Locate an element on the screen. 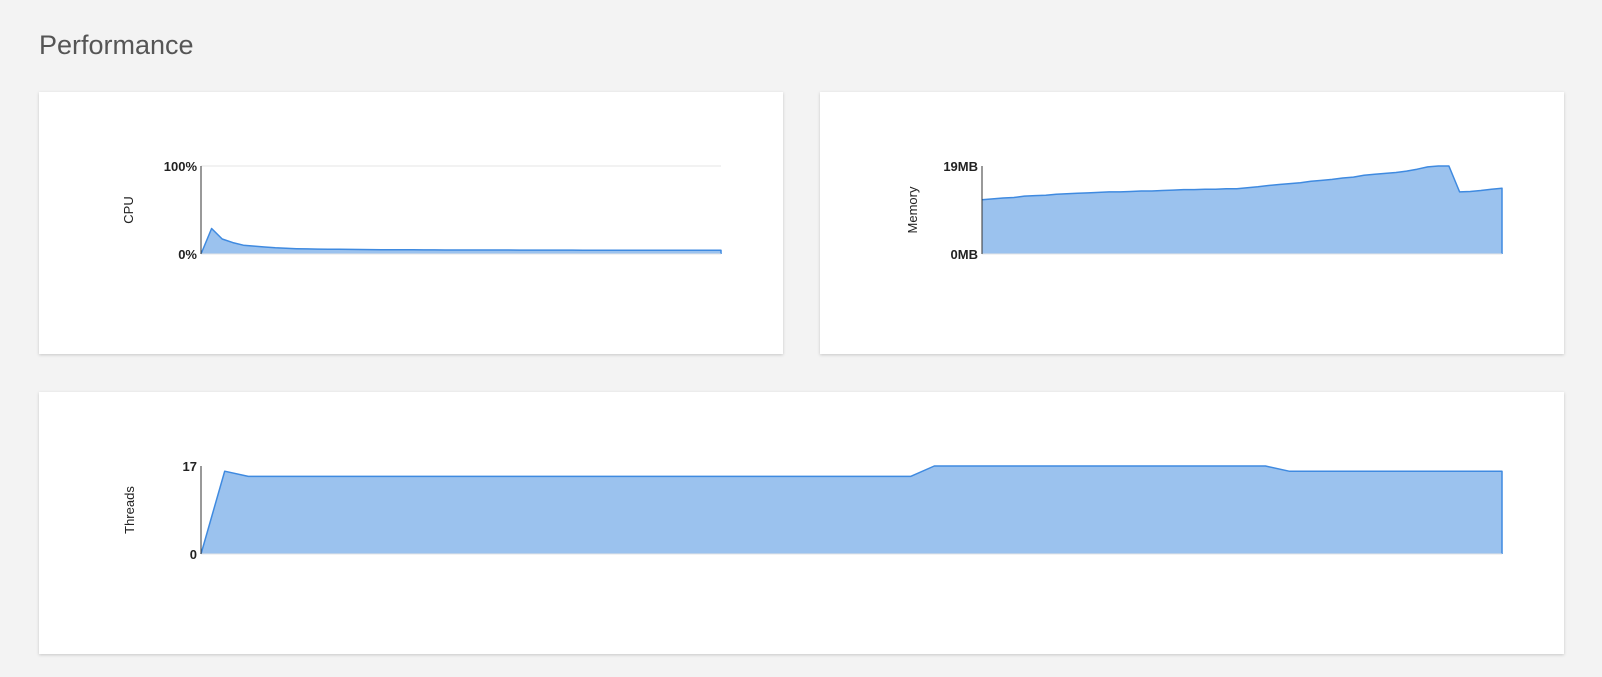  memory-area is located at coordinates (1242, 210).